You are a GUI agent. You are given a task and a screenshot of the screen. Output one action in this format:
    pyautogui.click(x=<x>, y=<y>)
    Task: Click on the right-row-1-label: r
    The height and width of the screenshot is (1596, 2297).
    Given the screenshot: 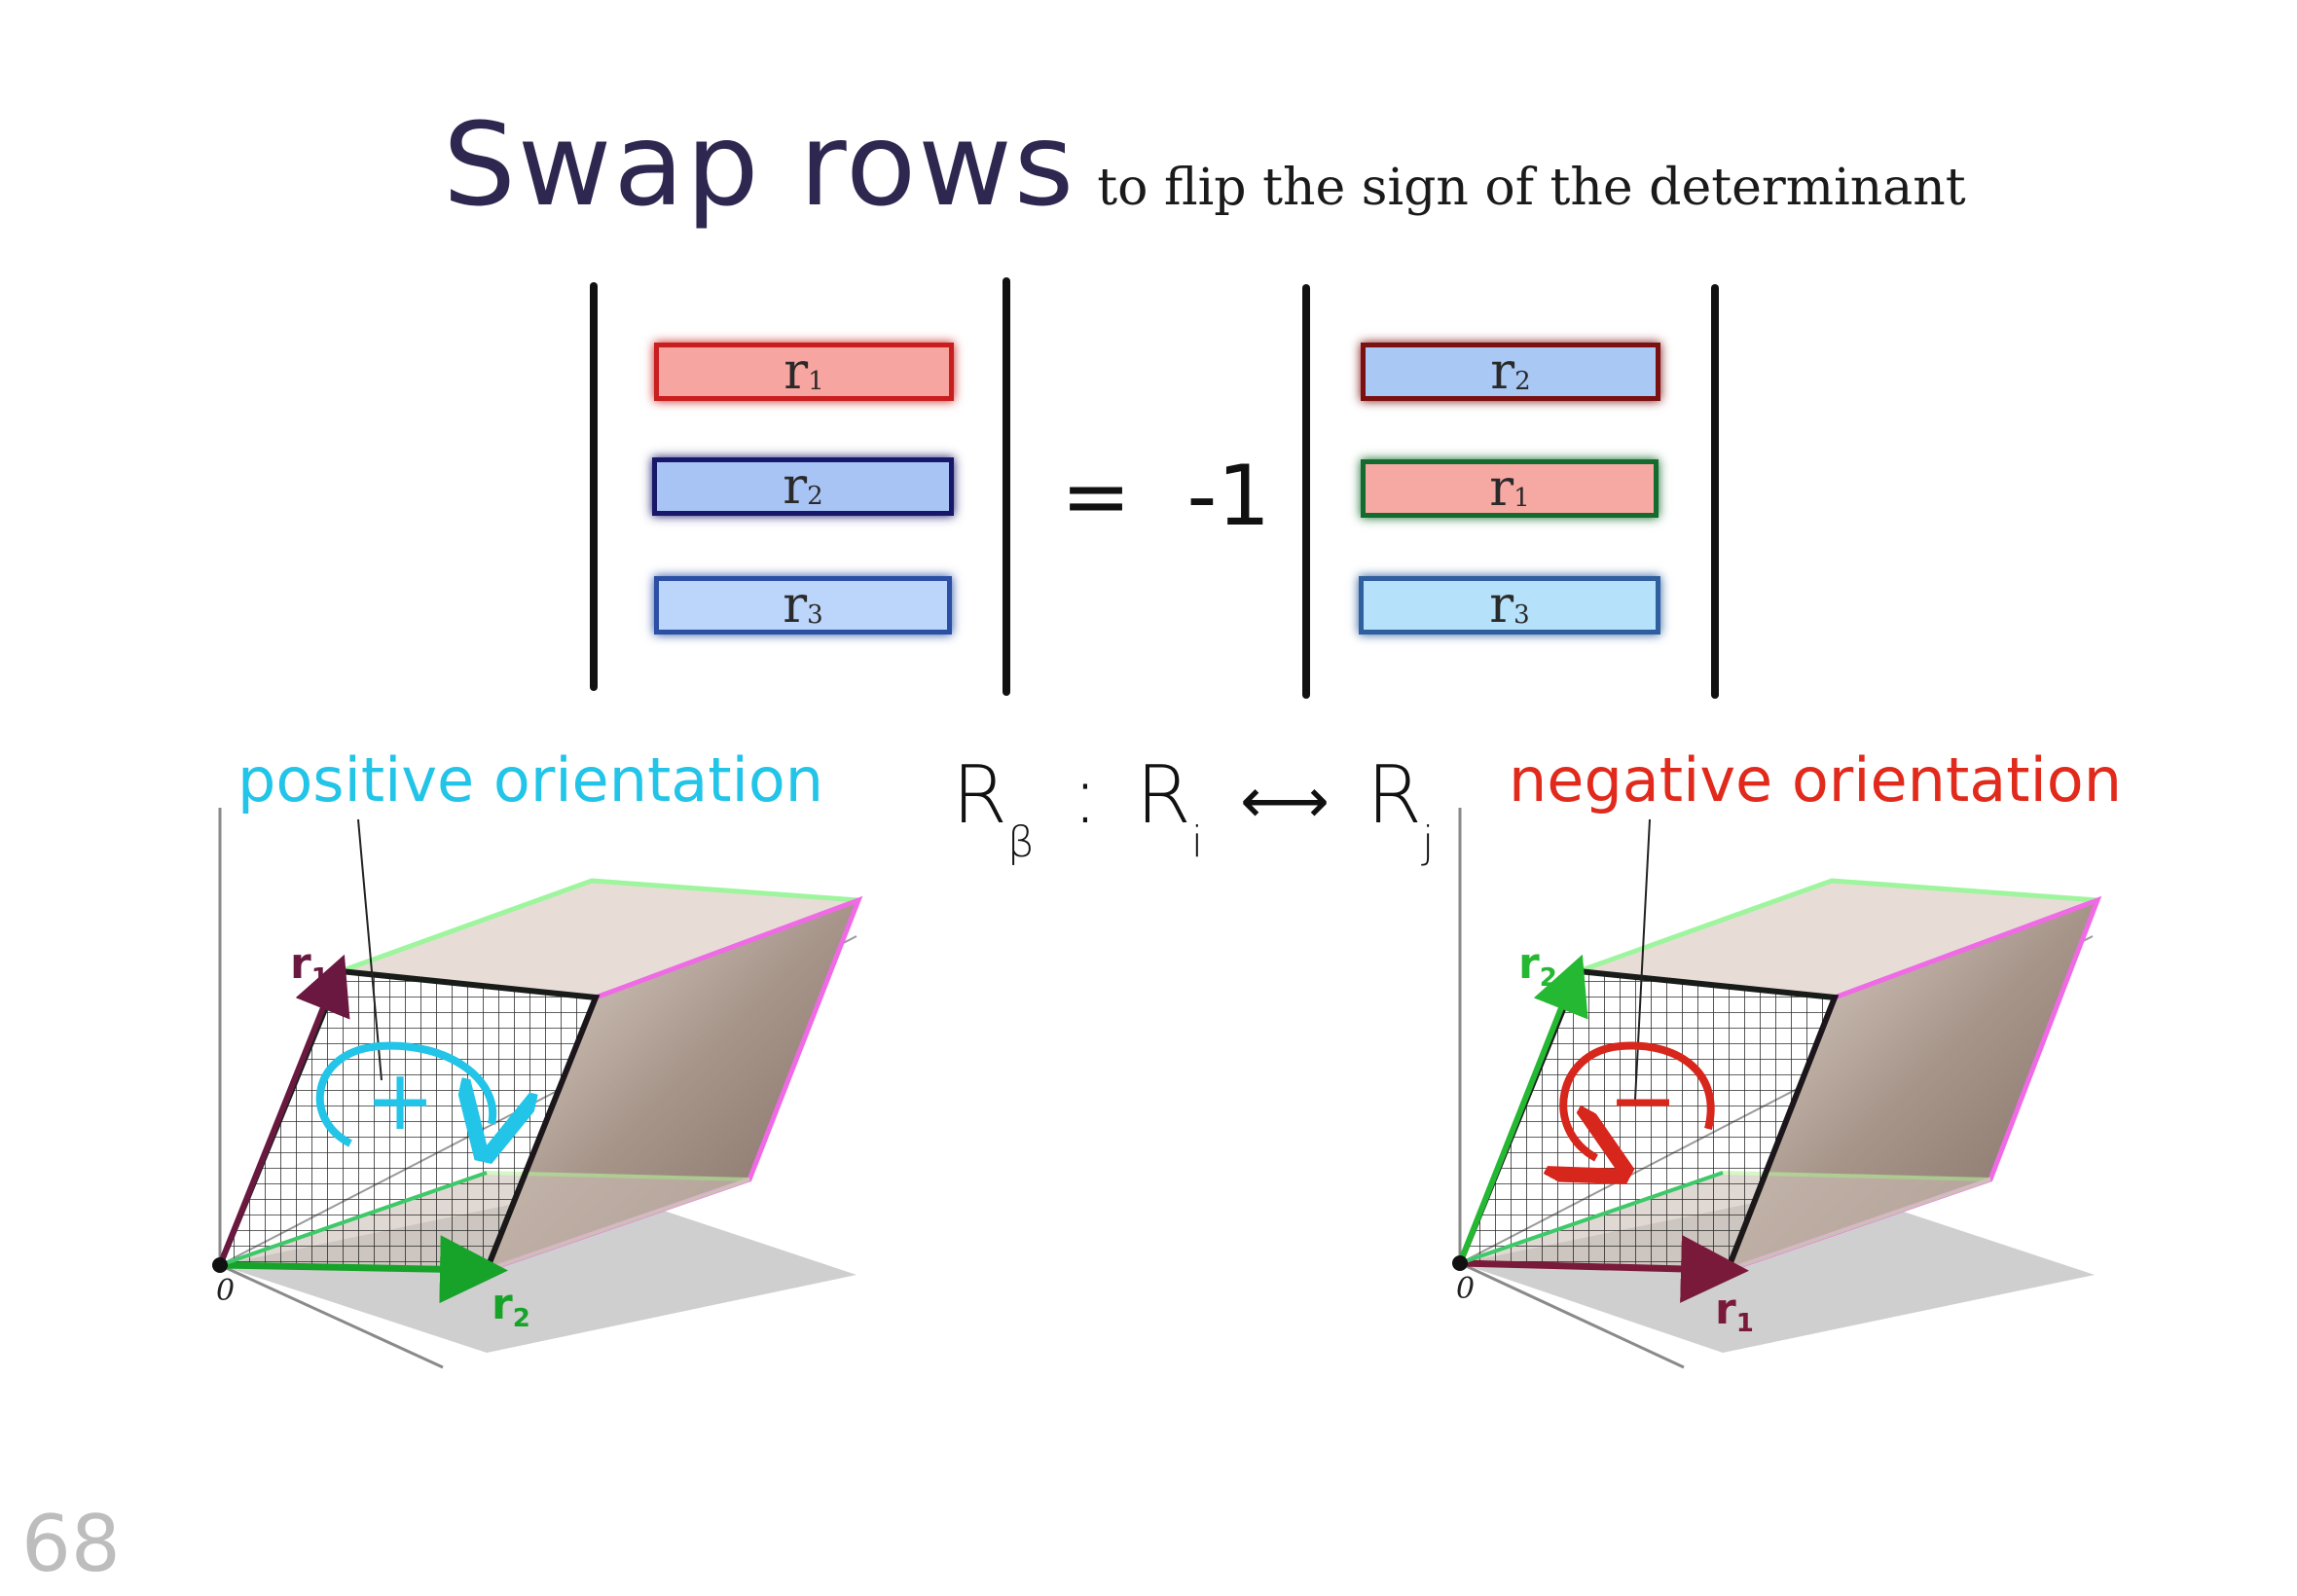 What is the action you would take?
    pyautogui.click(x=1503, y=372)
    